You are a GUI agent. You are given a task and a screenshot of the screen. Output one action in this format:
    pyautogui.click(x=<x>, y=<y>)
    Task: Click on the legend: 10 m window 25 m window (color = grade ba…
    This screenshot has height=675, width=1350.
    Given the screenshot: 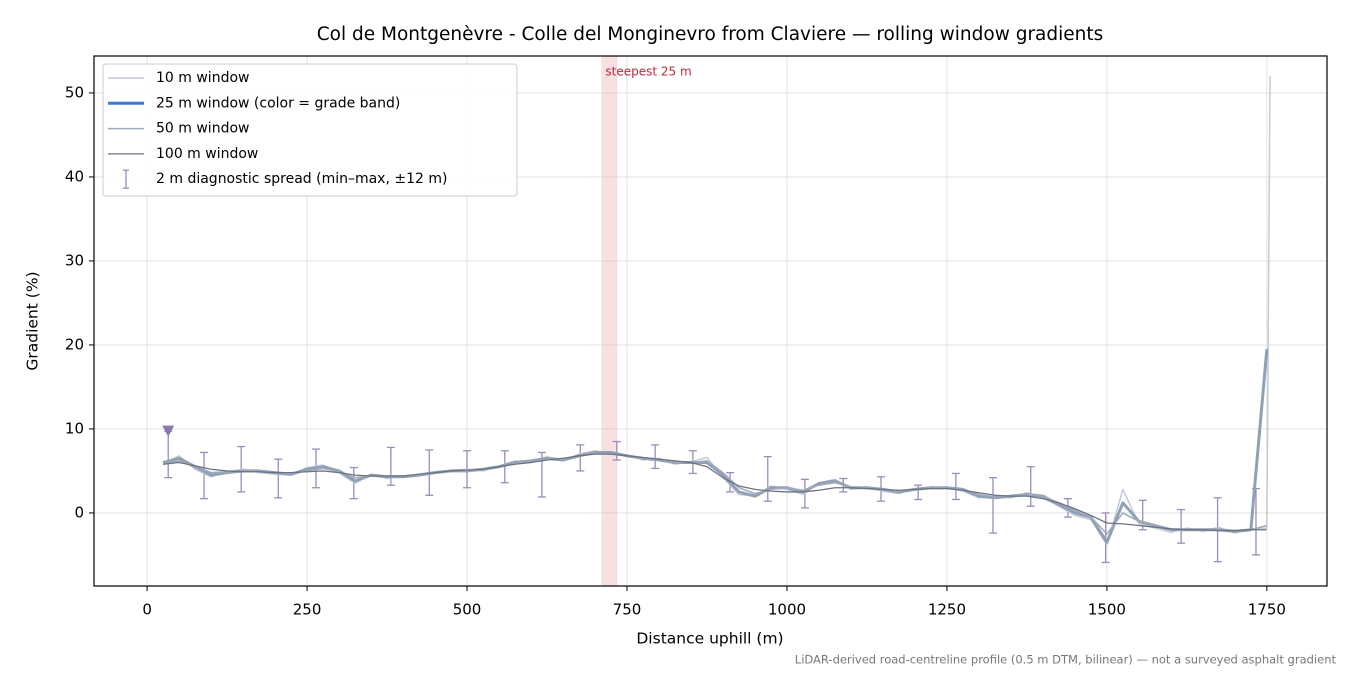 What is the action you would take?
    pyautogui.click(x=310, y=130)
    